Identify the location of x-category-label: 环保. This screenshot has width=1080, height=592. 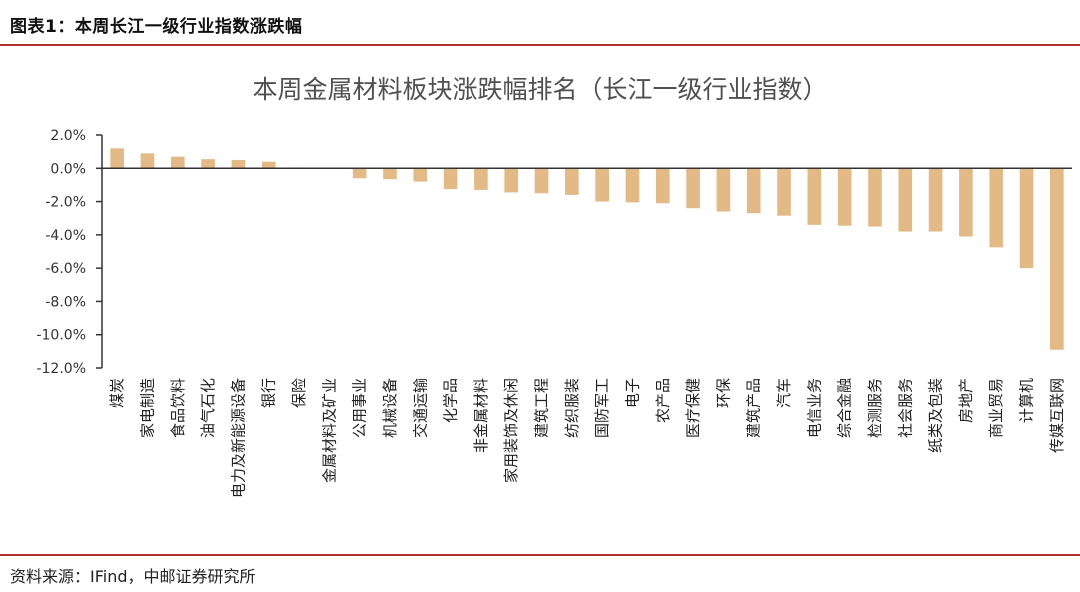
(723, 393).